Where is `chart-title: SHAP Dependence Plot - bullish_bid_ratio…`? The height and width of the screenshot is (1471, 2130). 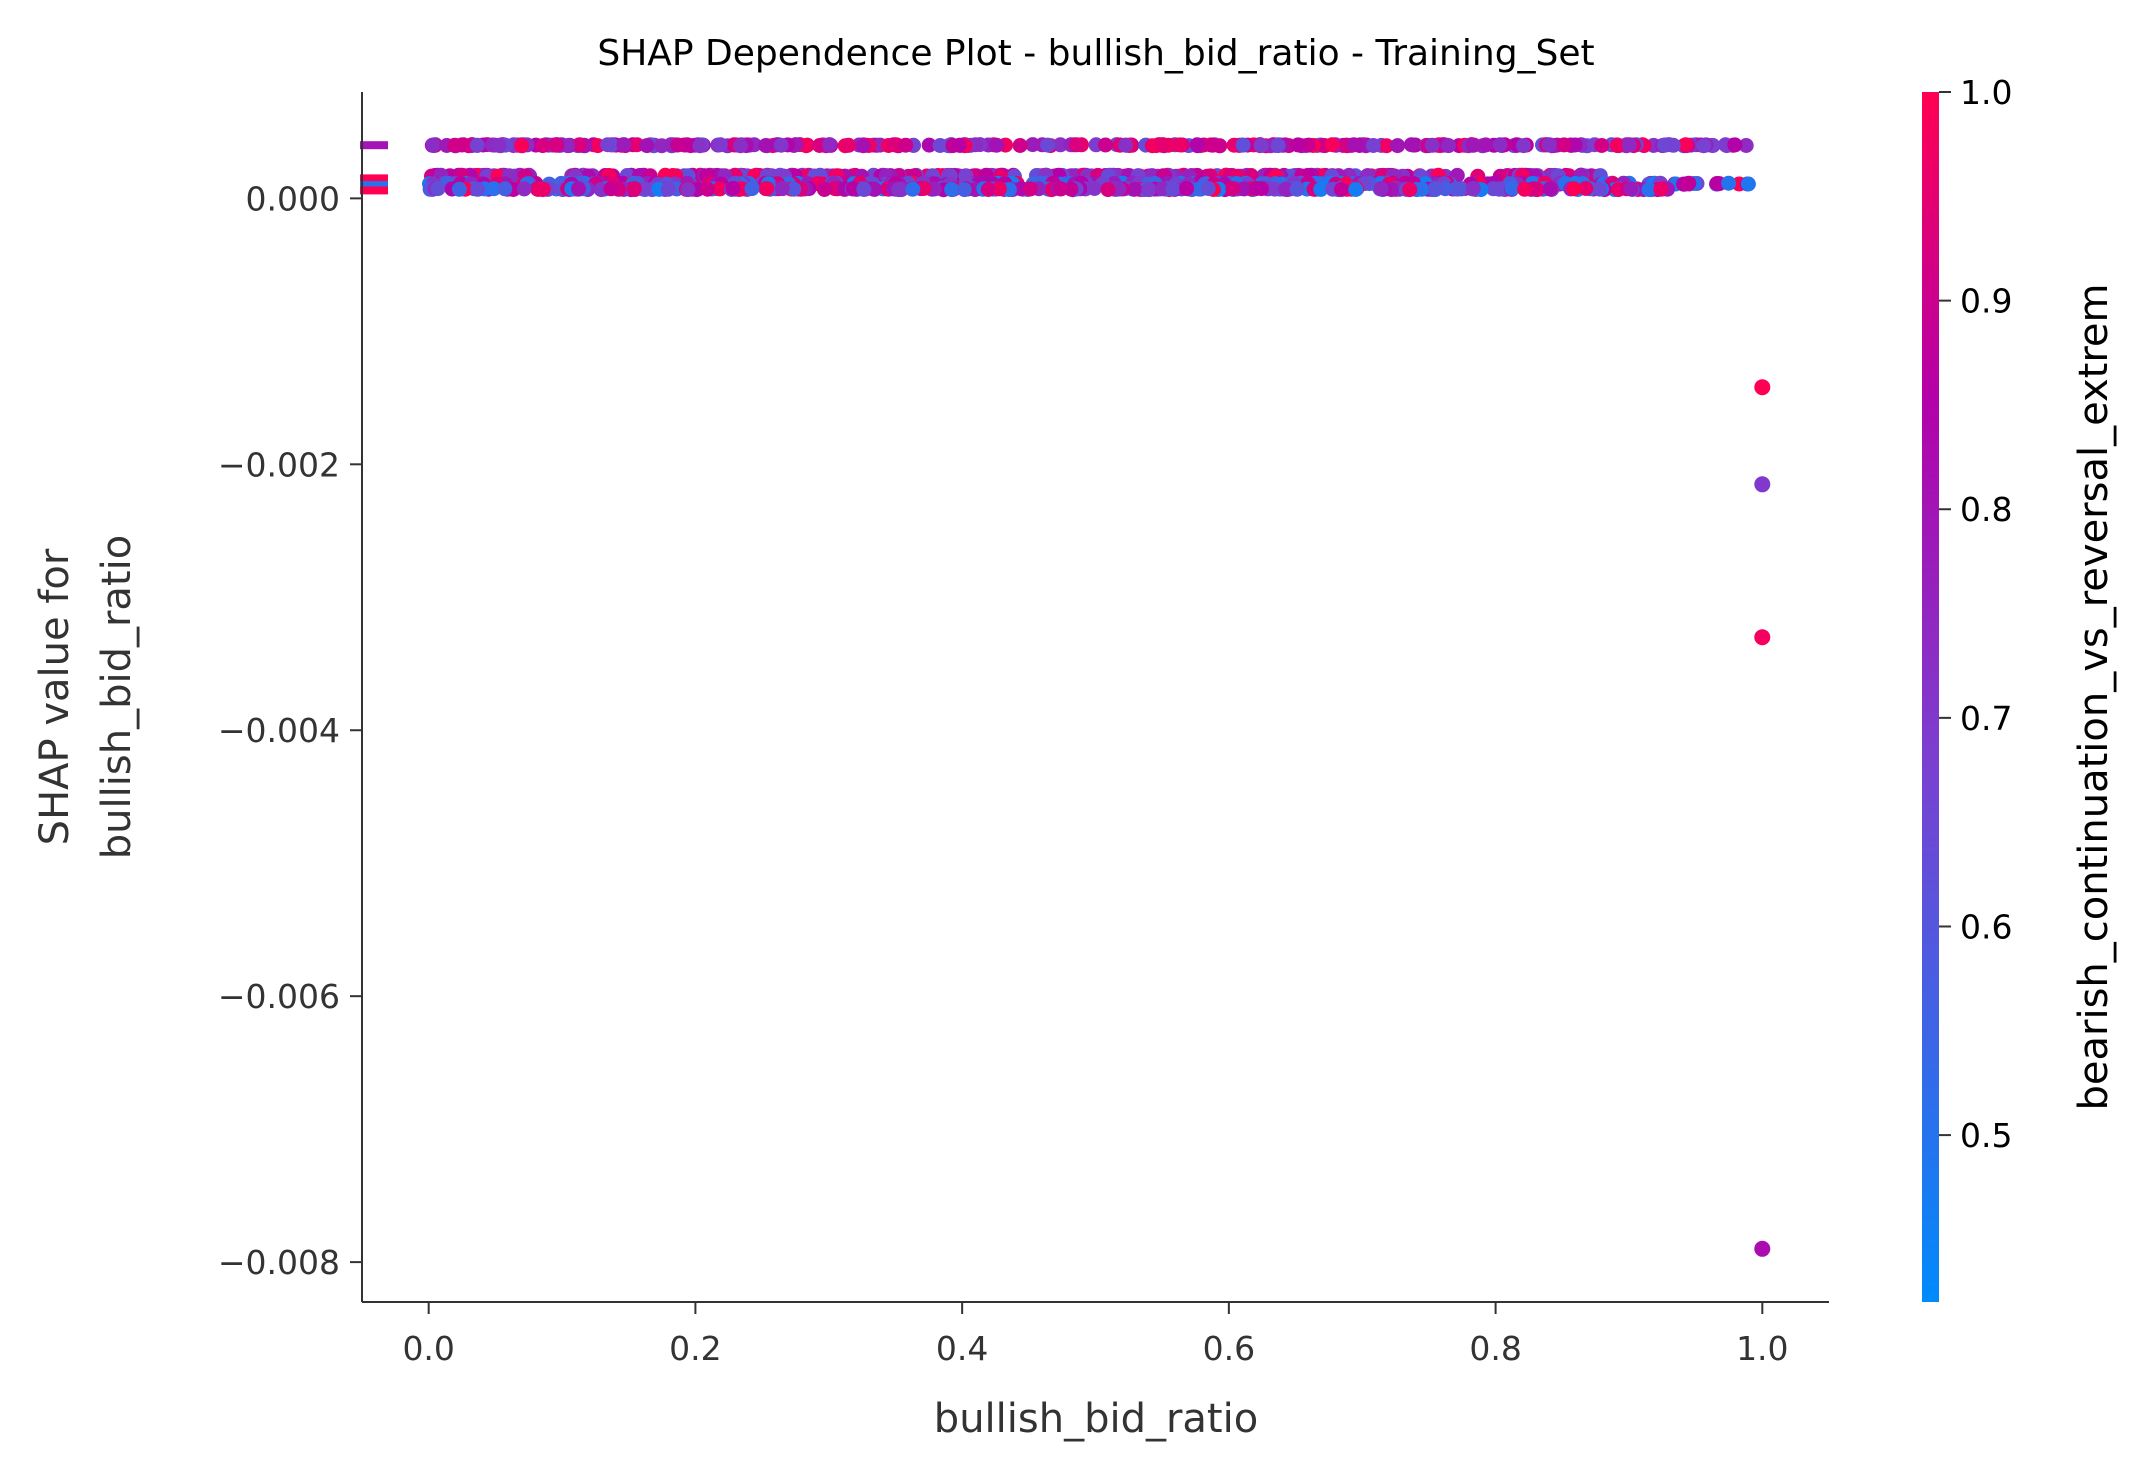
chart-title: SHAP Dependence Plot - bullish_bid_ratio… is located at coordinates (1095, 53).